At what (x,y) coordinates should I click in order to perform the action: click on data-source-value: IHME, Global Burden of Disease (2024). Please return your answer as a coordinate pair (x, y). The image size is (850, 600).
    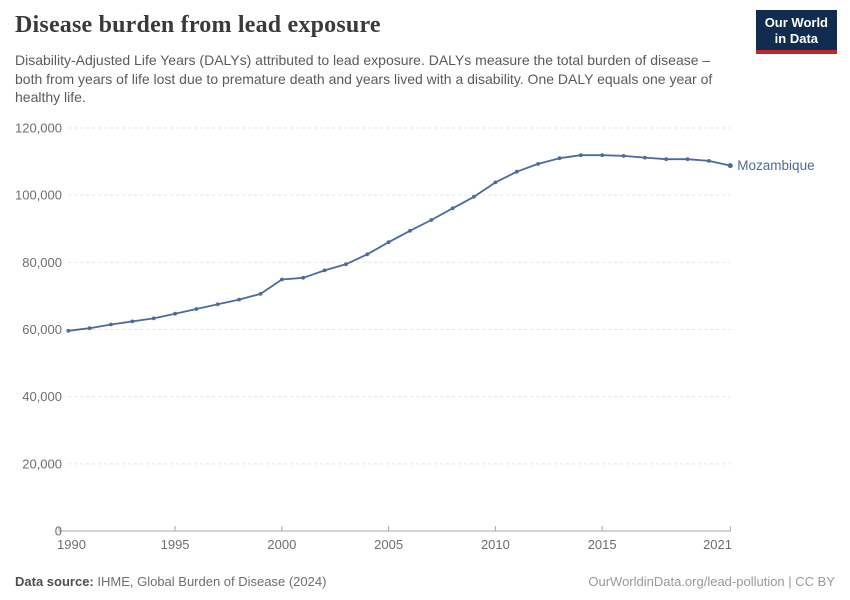
    Looking at the image, I should click on (210, 581).